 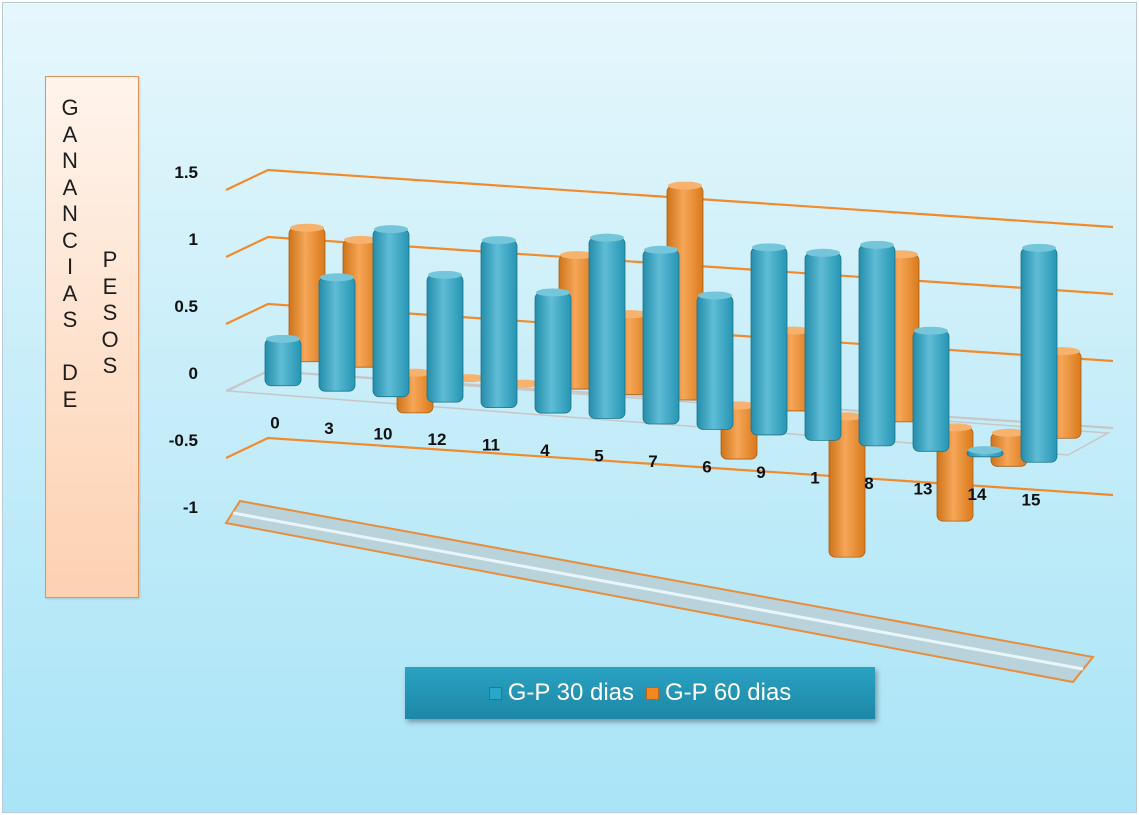 What do you see at coordinates (183, 440) in the screenshot?
I see `y-tick-label-4: -0.5` at bounding box center [183, 440].